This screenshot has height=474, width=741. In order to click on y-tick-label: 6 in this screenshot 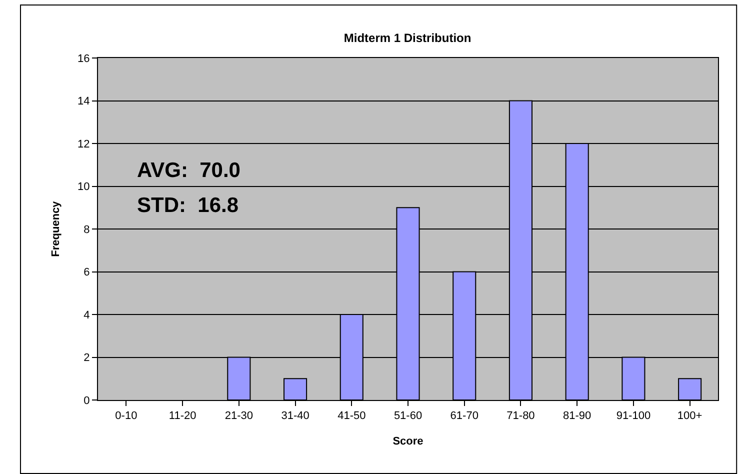, I will do `click(87, 272)`.